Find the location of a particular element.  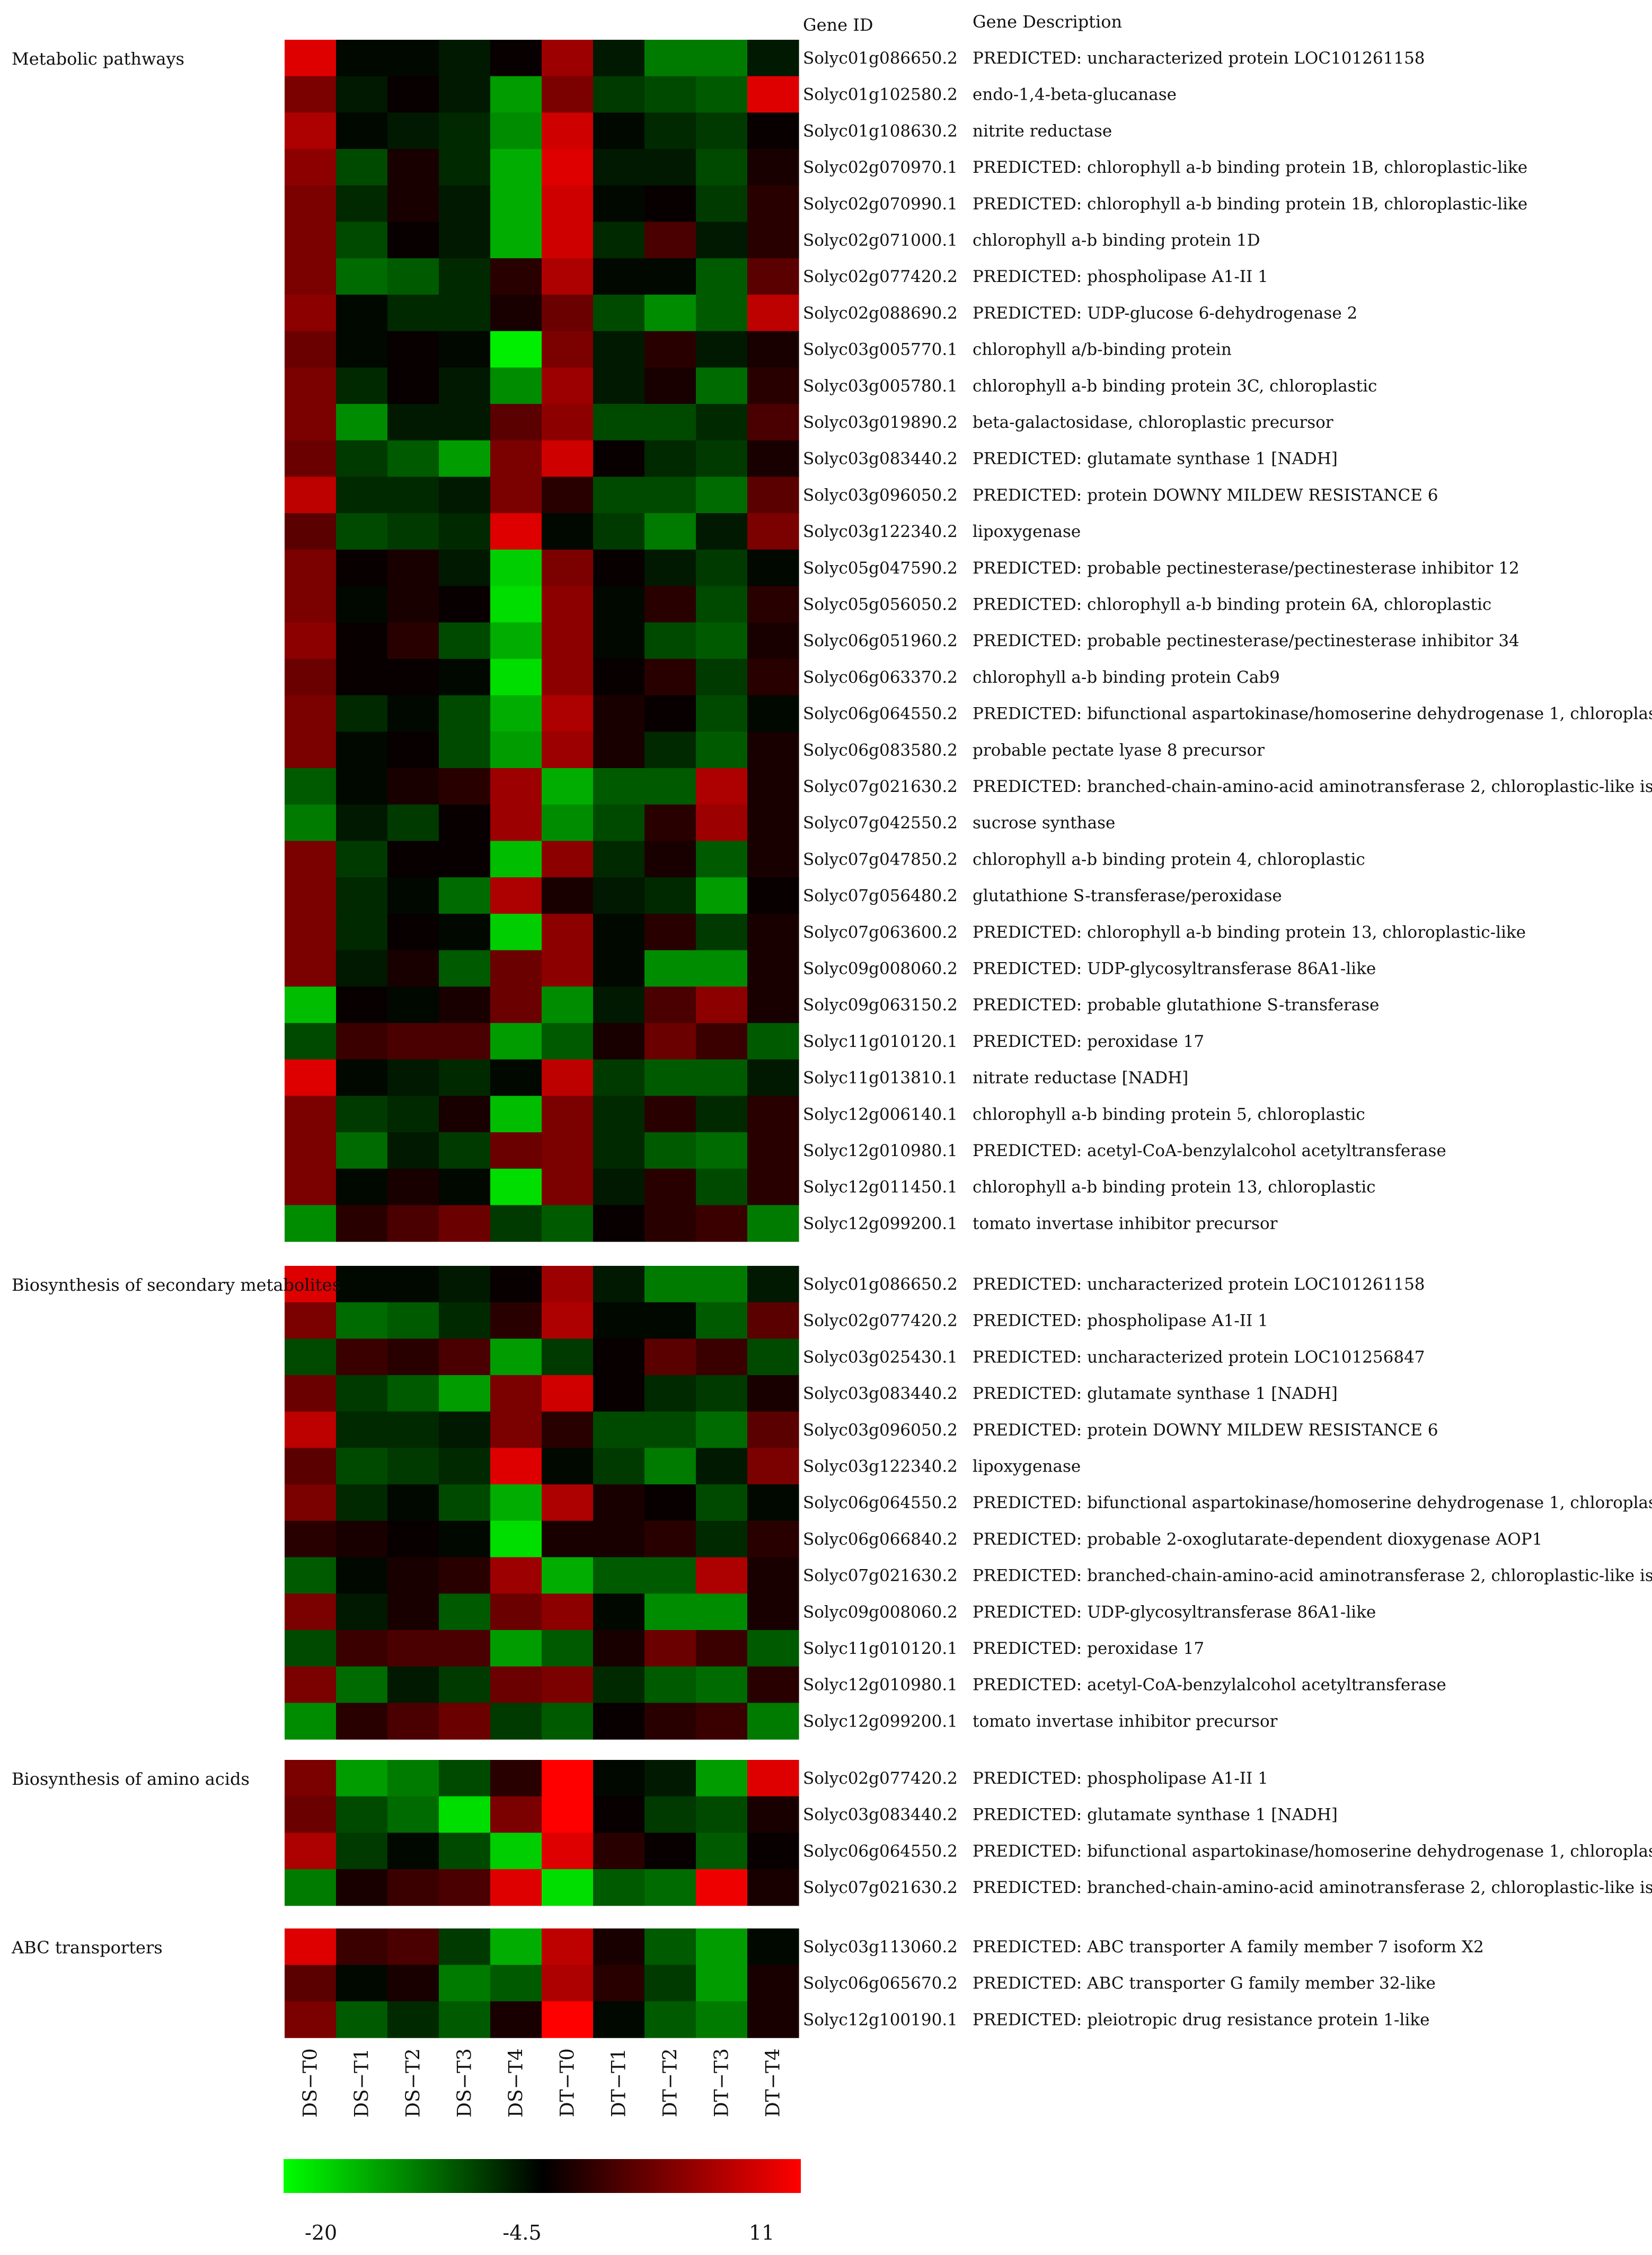

gene-id-label: Solyc02g088690.2 is located at coordinates (880, 313).